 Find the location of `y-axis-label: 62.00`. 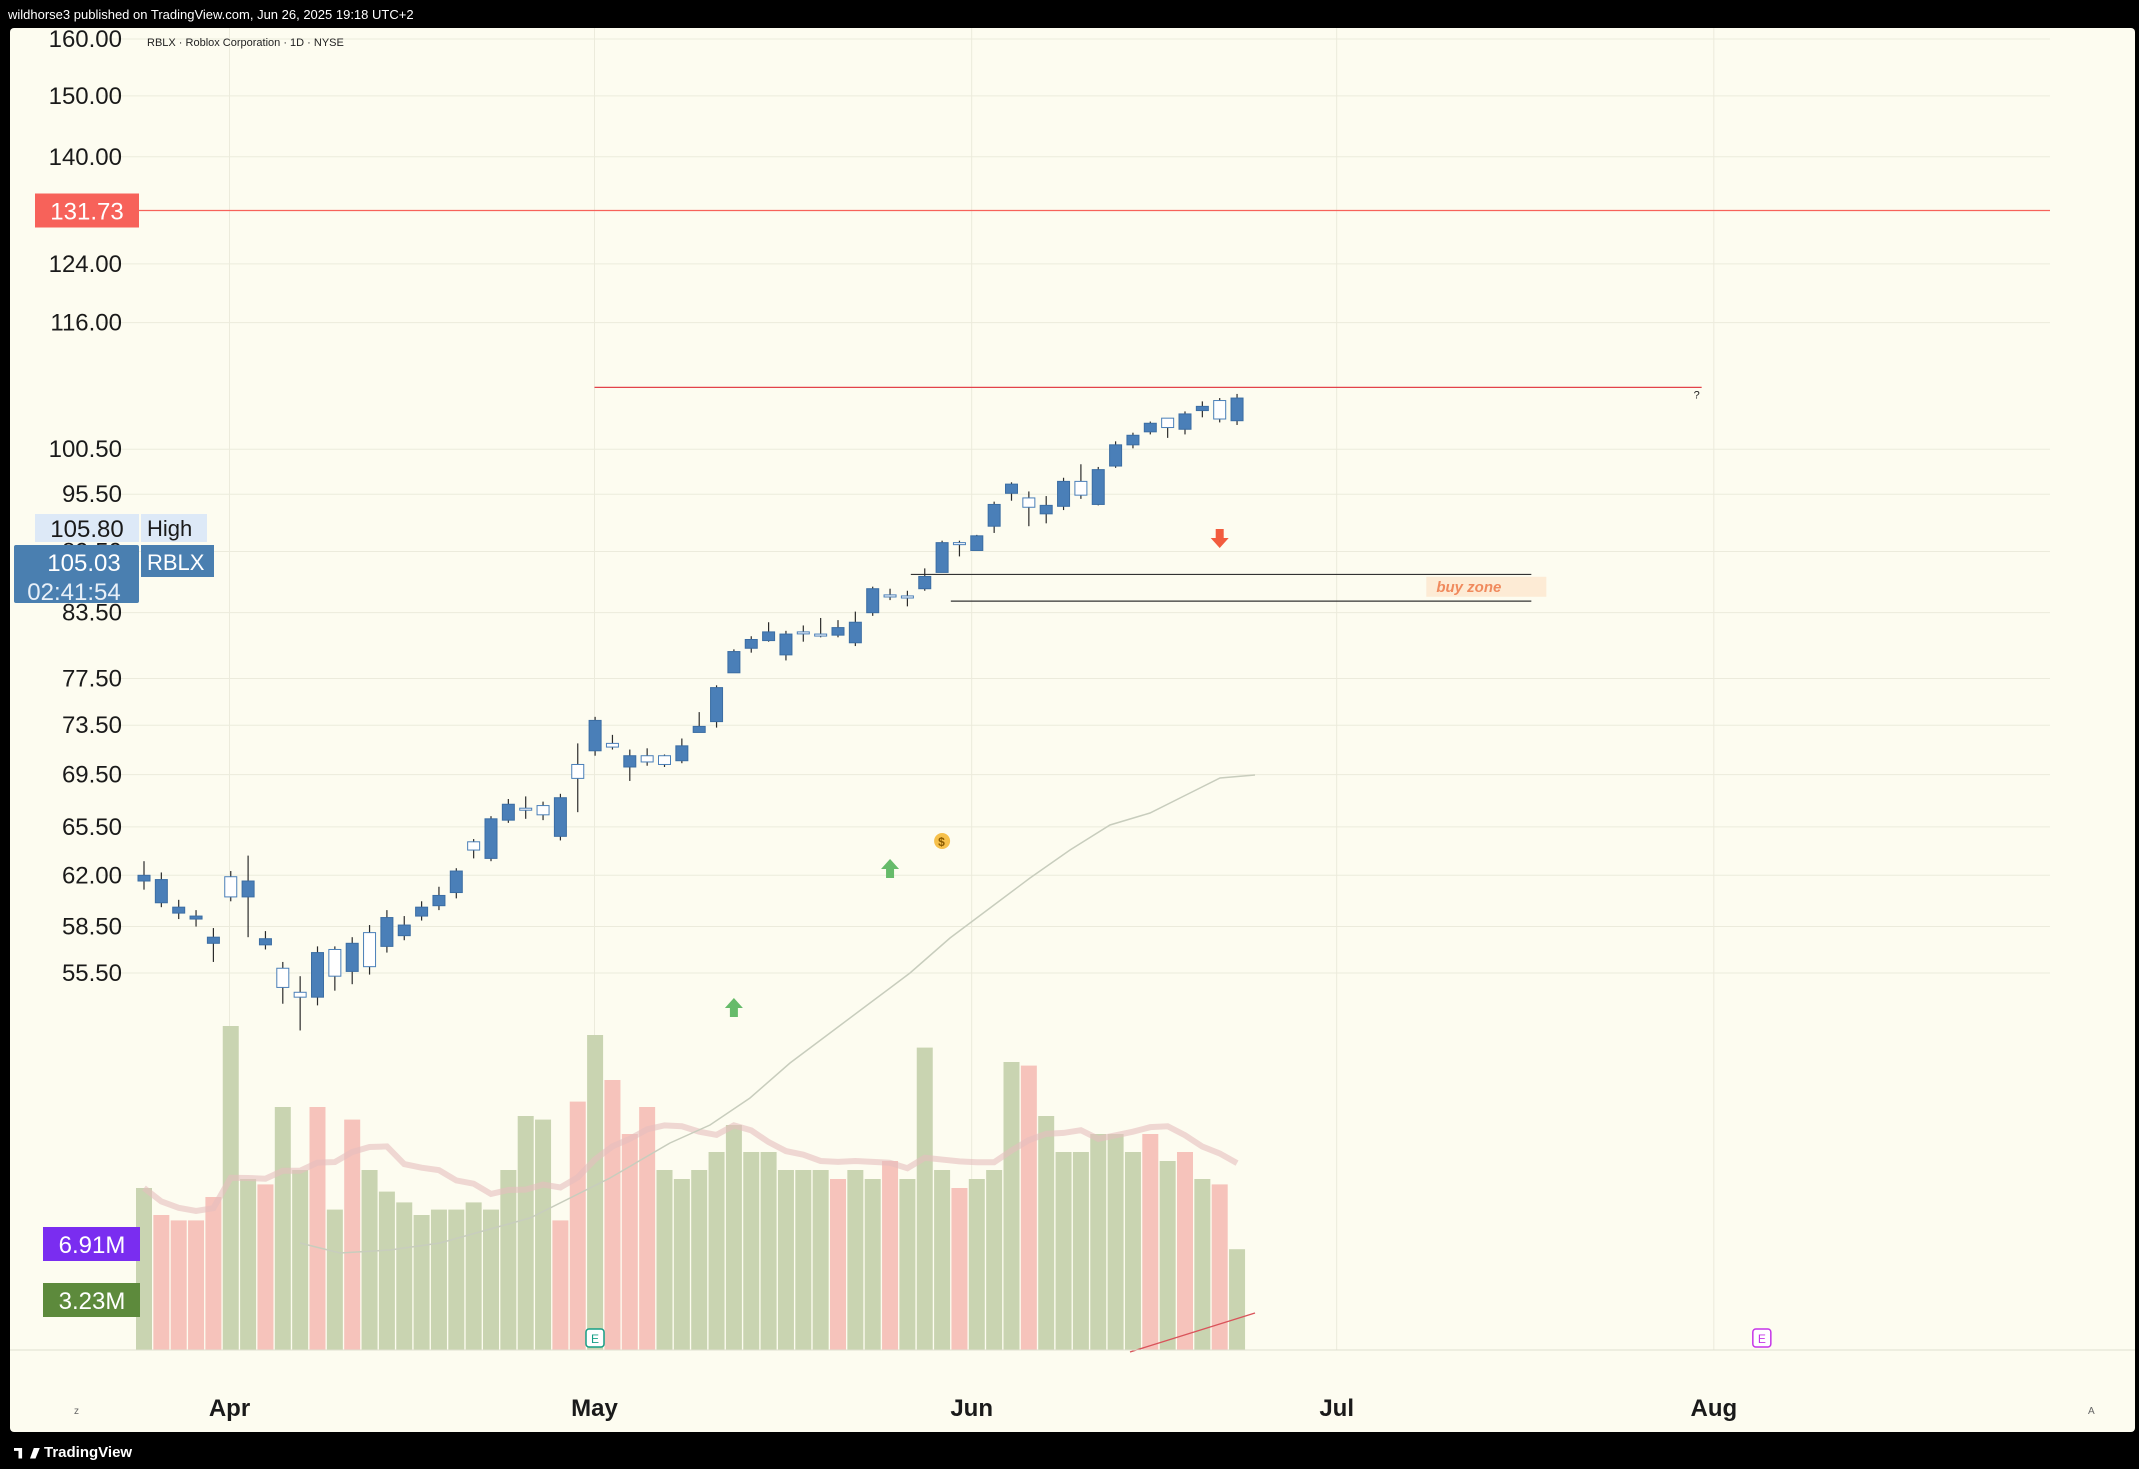

y-axis-label: 62.00 is located at coordinates (92, 875).